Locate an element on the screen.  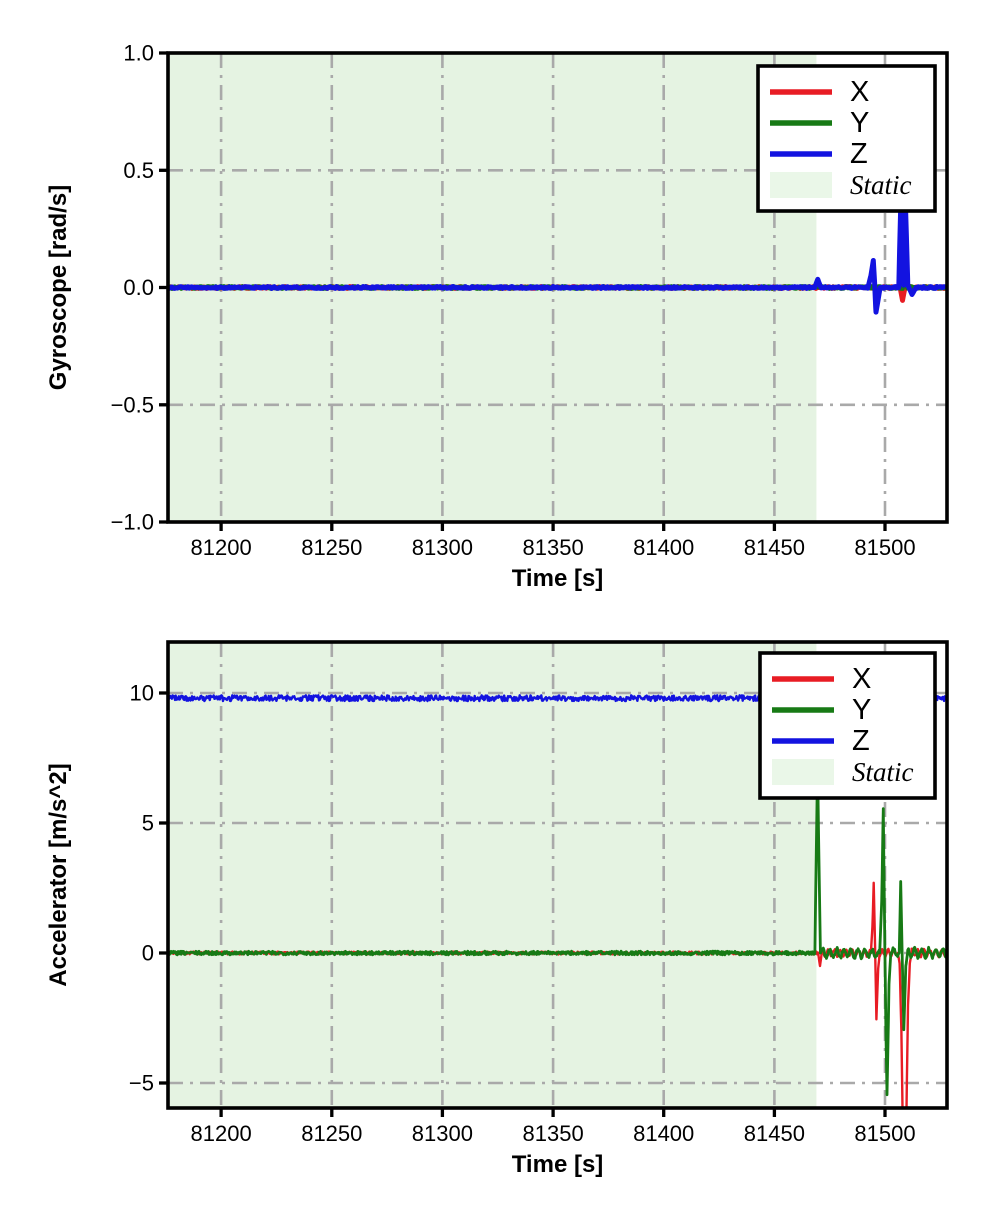
y-tick-label: 0 is located at coordinates (148, 953).